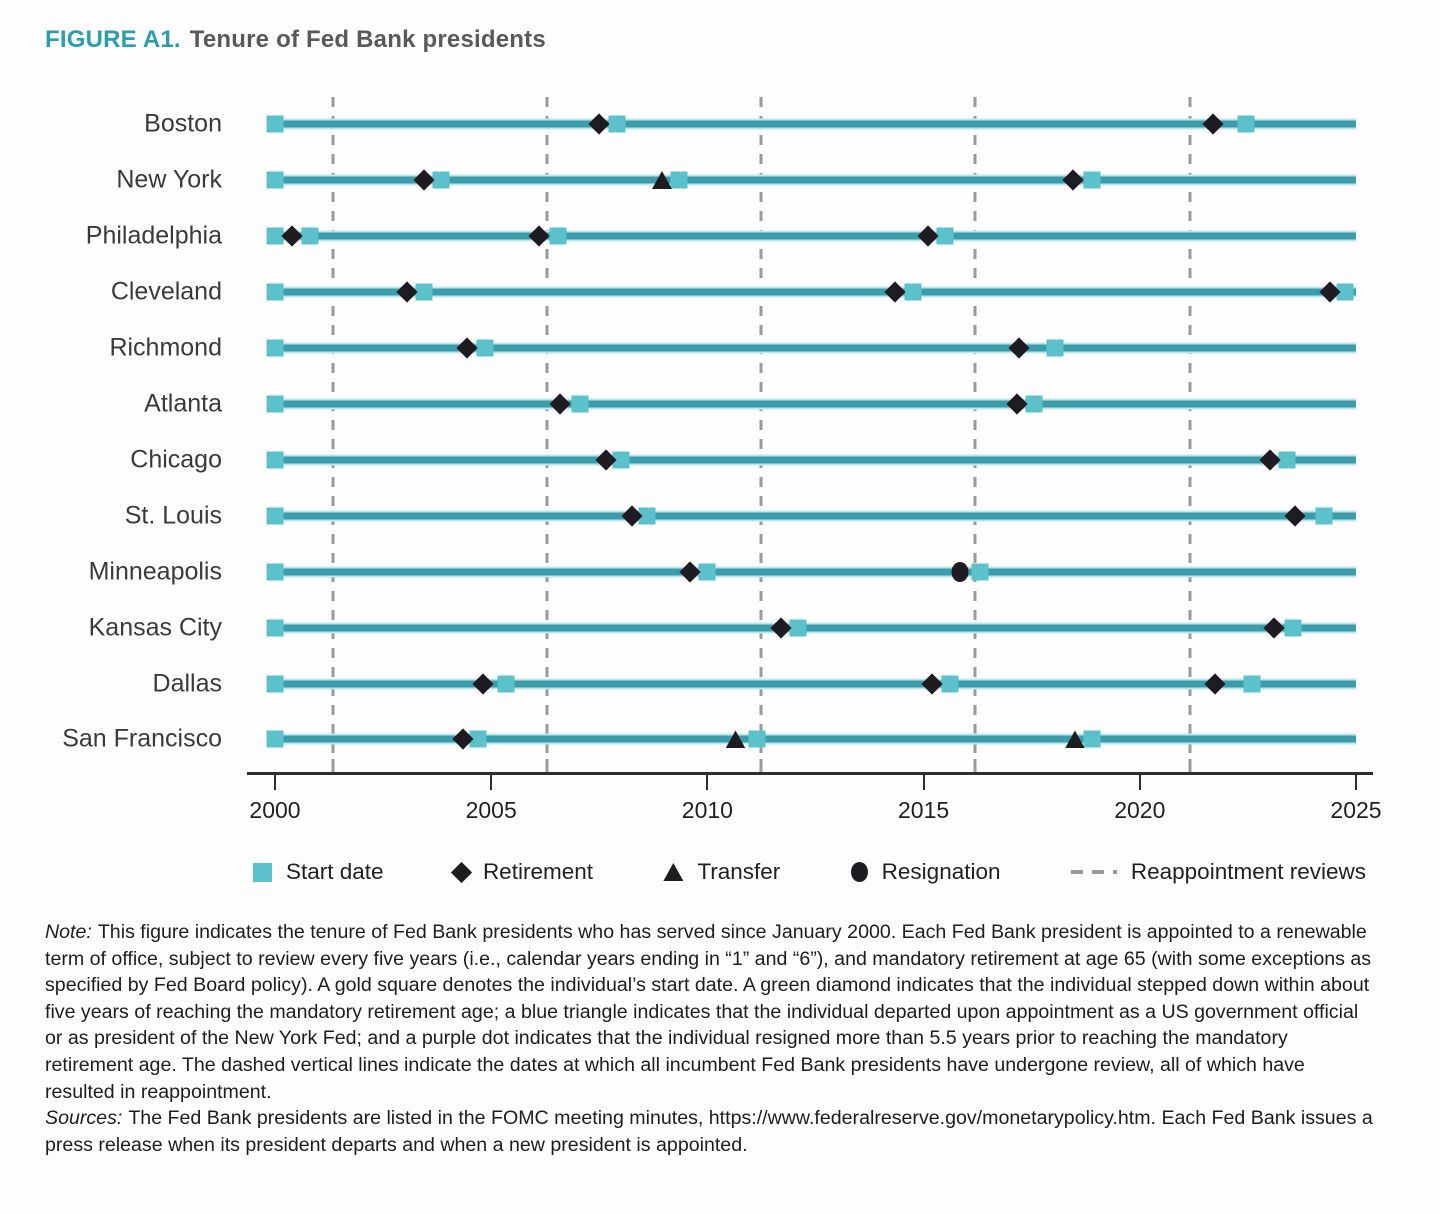 The image size is (1440, 1214). Describe the element at coordinates (673, 872) in the screenshot. I see `transfer-triangle-icon` at that location.